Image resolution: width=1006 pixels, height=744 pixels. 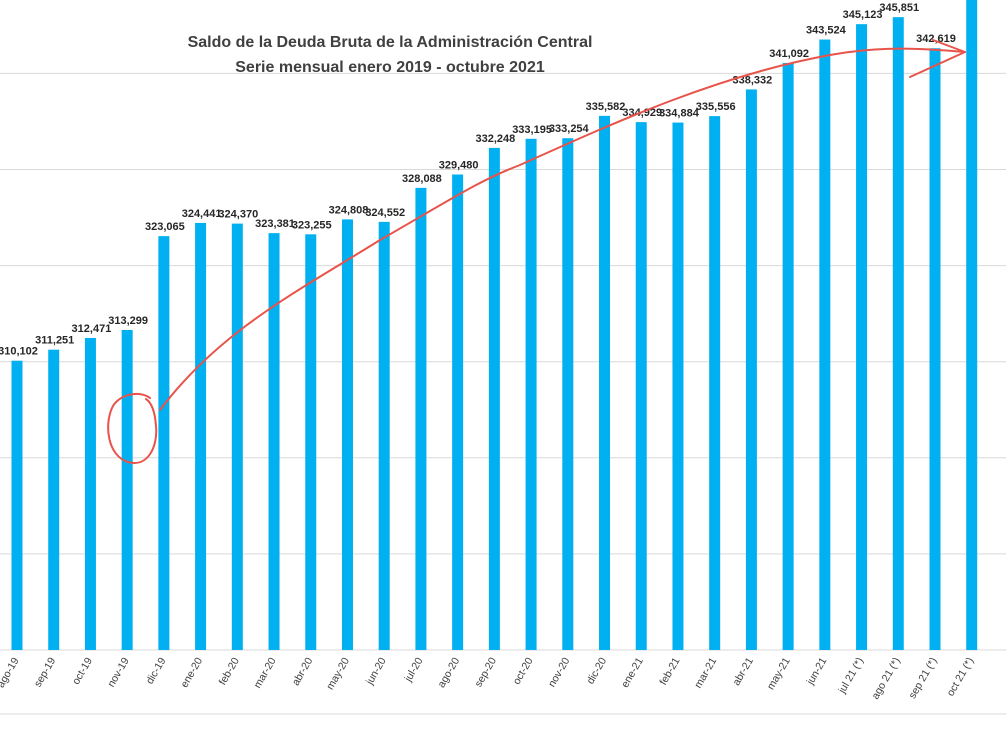 I want to click on data-label: 310,102, so click(x=19, y=352).